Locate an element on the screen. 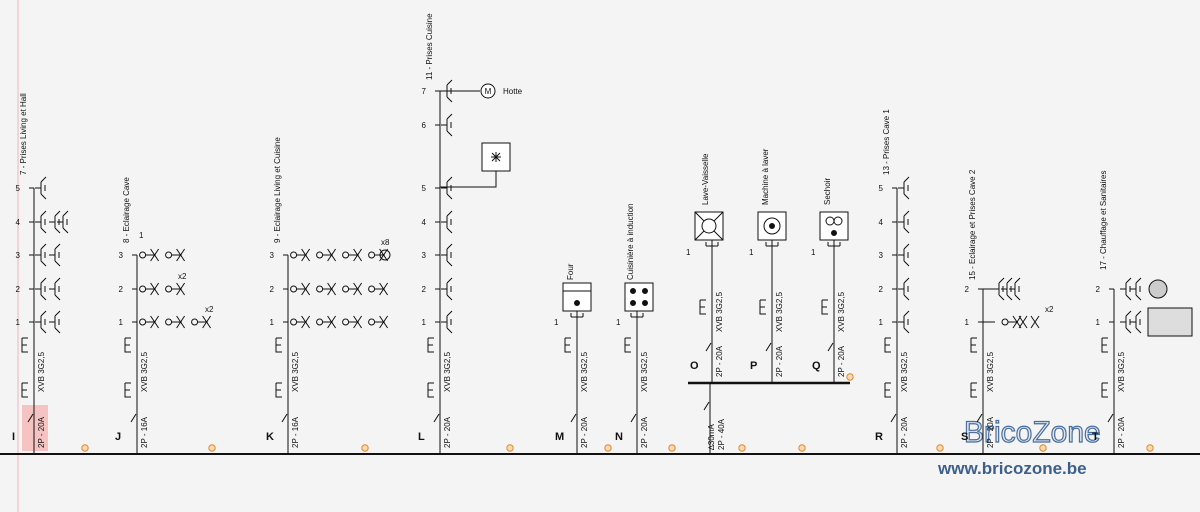 The height and width of the screenshot is (512, 1200). note: 1 is located at coordinates (141, 235).